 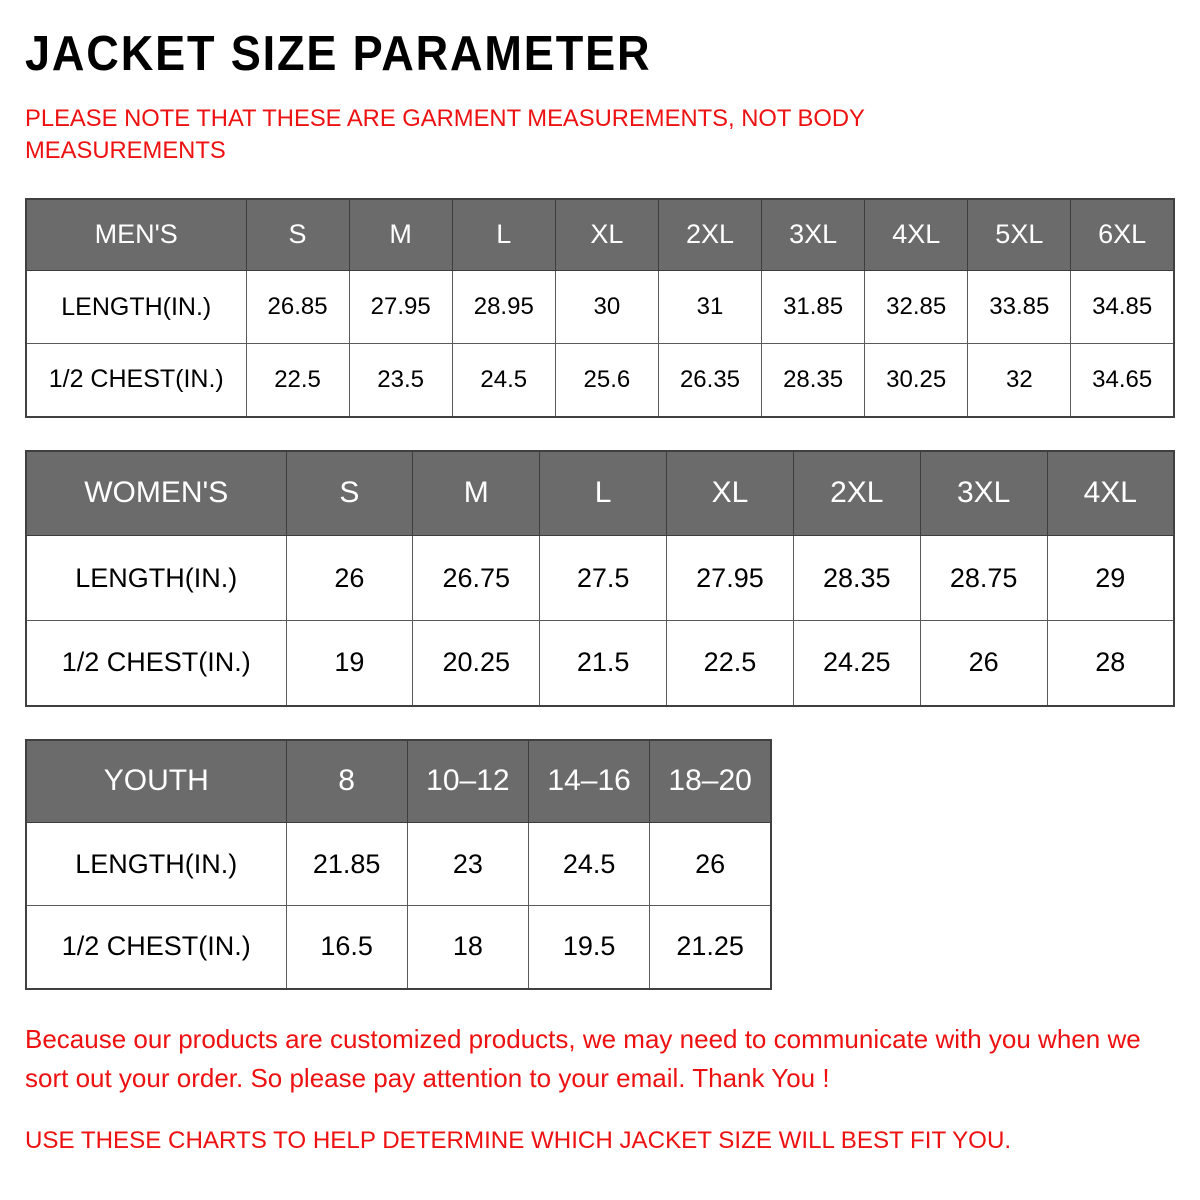 What do you see at coordinates (297, 307) in the screenshot?
I see `mens-length-s: 26.85` at bounding box center [297, 307].